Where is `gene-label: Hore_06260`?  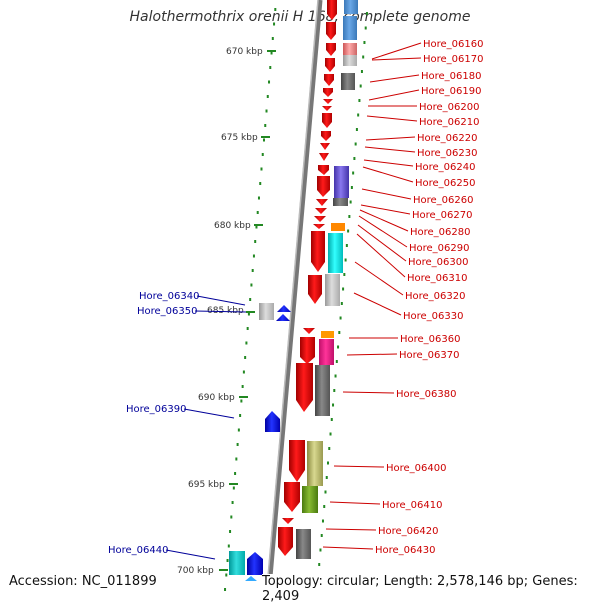 gene-label: Hore_06260 is located at coordinates (443, 200).